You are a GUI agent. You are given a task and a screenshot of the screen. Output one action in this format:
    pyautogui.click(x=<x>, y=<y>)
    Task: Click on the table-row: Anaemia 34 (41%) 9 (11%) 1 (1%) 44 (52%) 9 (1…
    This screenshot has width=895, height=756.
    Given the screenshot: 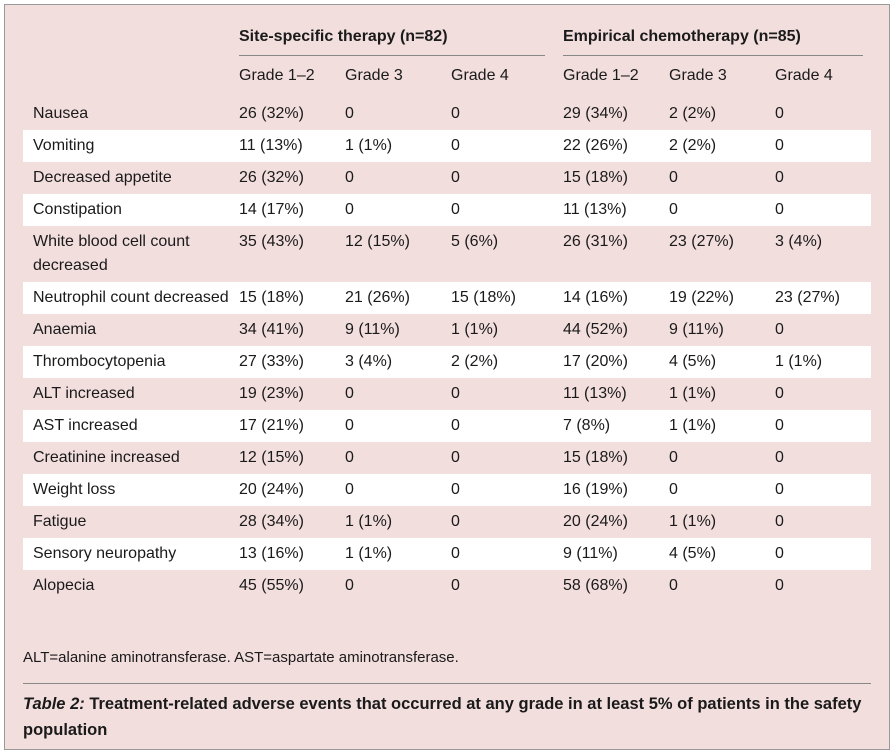 What is the action you would take?
    pyautogui.click(x=447, y=330)
    